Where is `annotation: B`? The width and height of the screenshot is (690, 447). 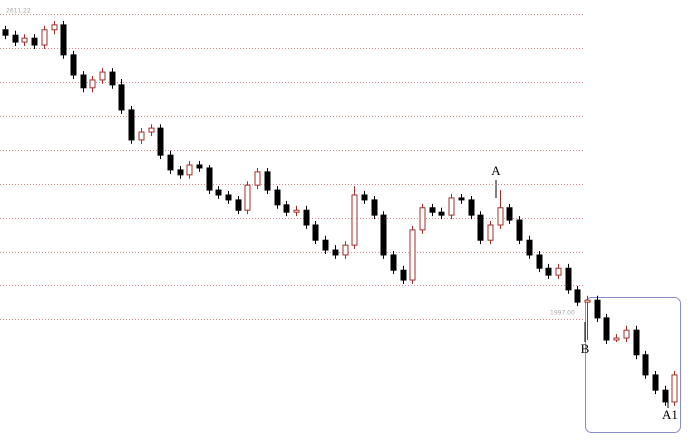
annotation: B is located at coordinates (585, 348).